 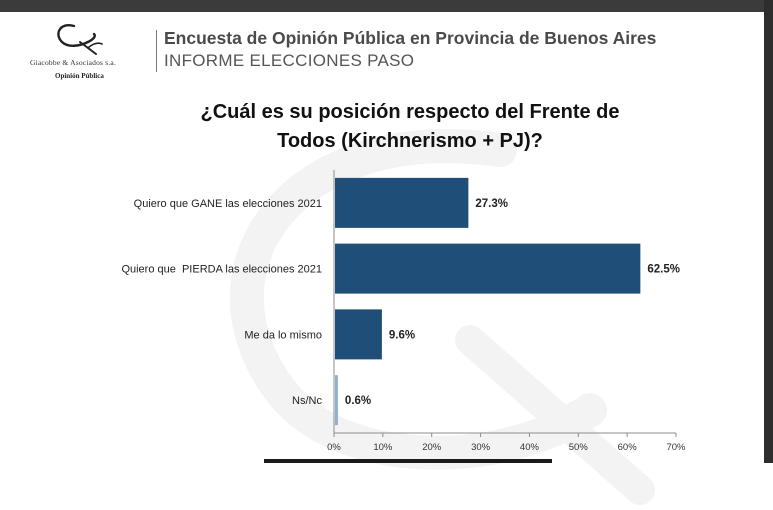 What do you see at coordinates (386, 6) in the screenshot?
I see `window-top-bar` at bounding box center [386, 6].